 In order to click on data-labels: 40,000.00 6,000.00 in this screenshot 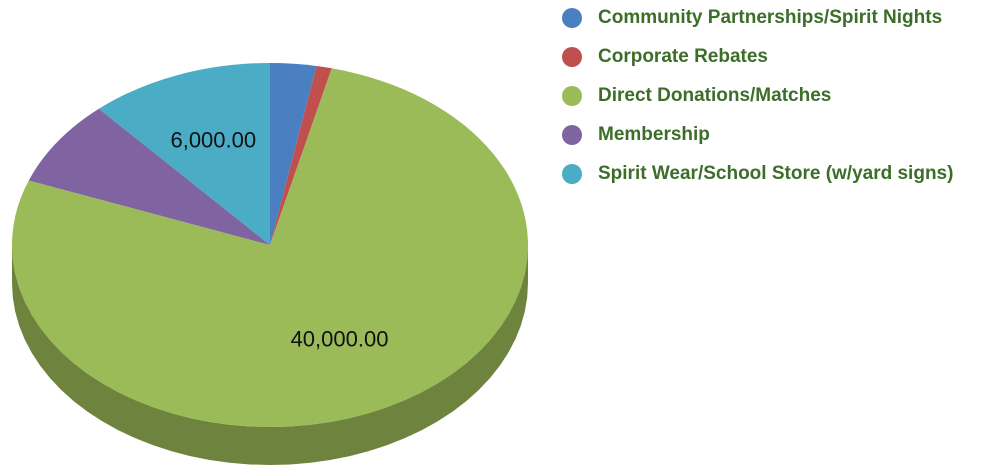, I will do `click(279, 240)`.